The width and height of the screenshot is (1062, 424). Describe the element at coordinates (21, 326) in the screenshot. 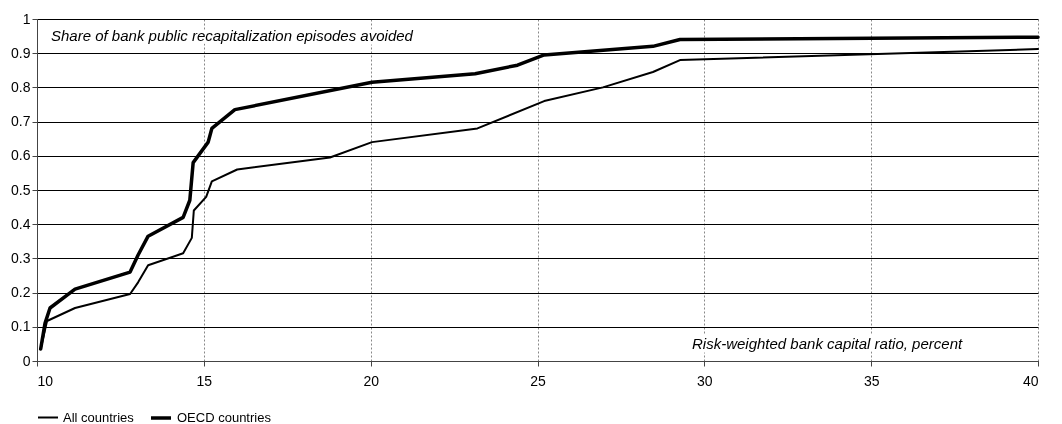

I see `y-tick-label: 0.1` at that location.